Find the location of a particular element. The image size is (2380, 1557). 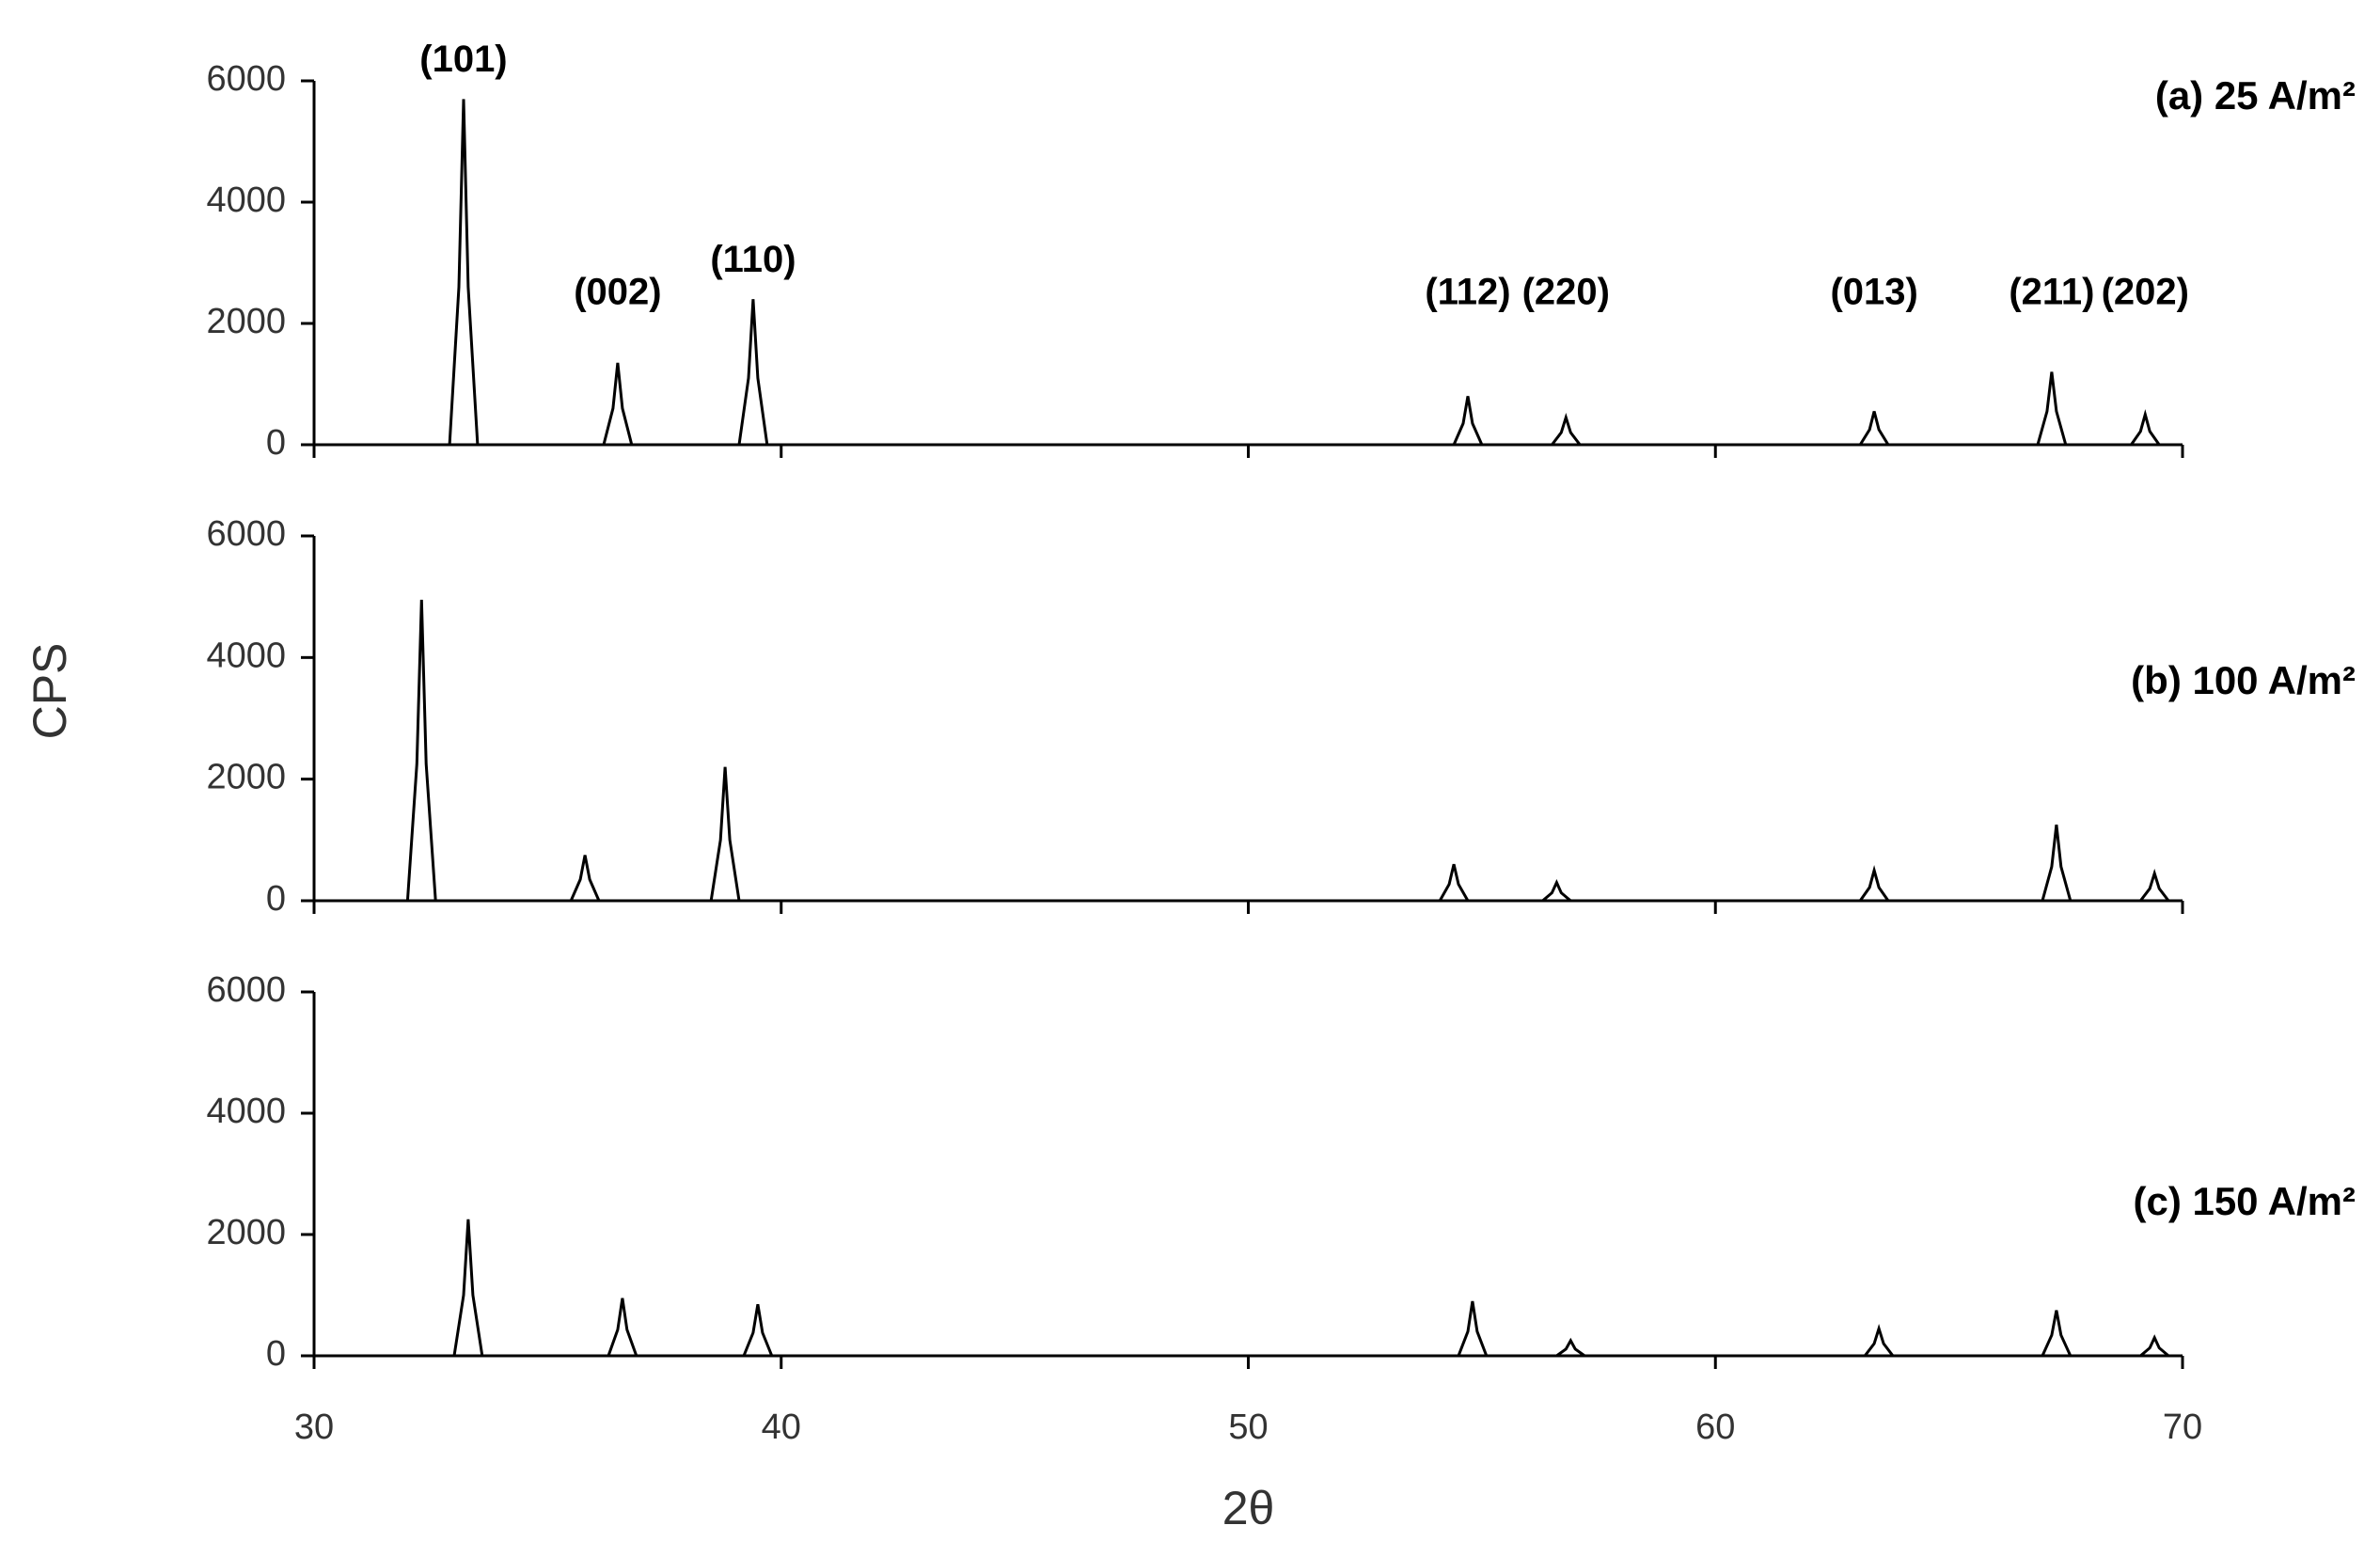

x-axis-label: 2θ is located at coordinates (1248, 1508).